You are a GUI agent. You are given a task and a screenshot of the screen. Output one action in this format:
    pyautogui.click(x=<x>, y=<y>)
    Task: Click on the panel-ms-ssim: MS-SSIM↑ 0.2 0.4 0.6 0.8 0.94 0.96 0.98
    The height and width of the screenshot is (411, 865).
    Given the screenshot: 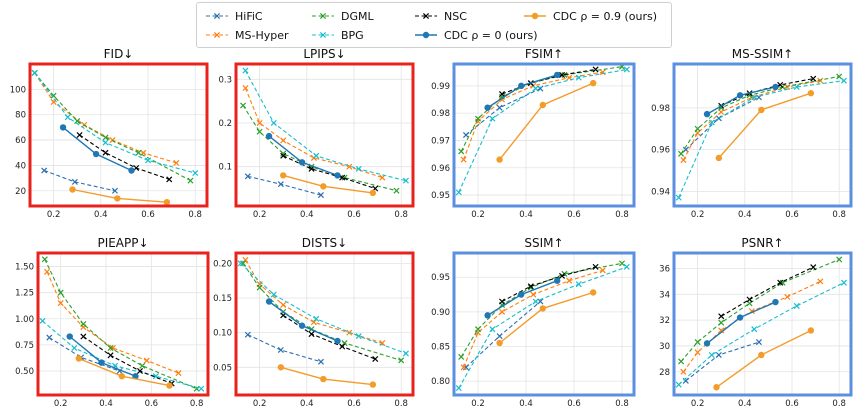 What is the action you would take?
    pyautogui.click(x=752, y=133)
    